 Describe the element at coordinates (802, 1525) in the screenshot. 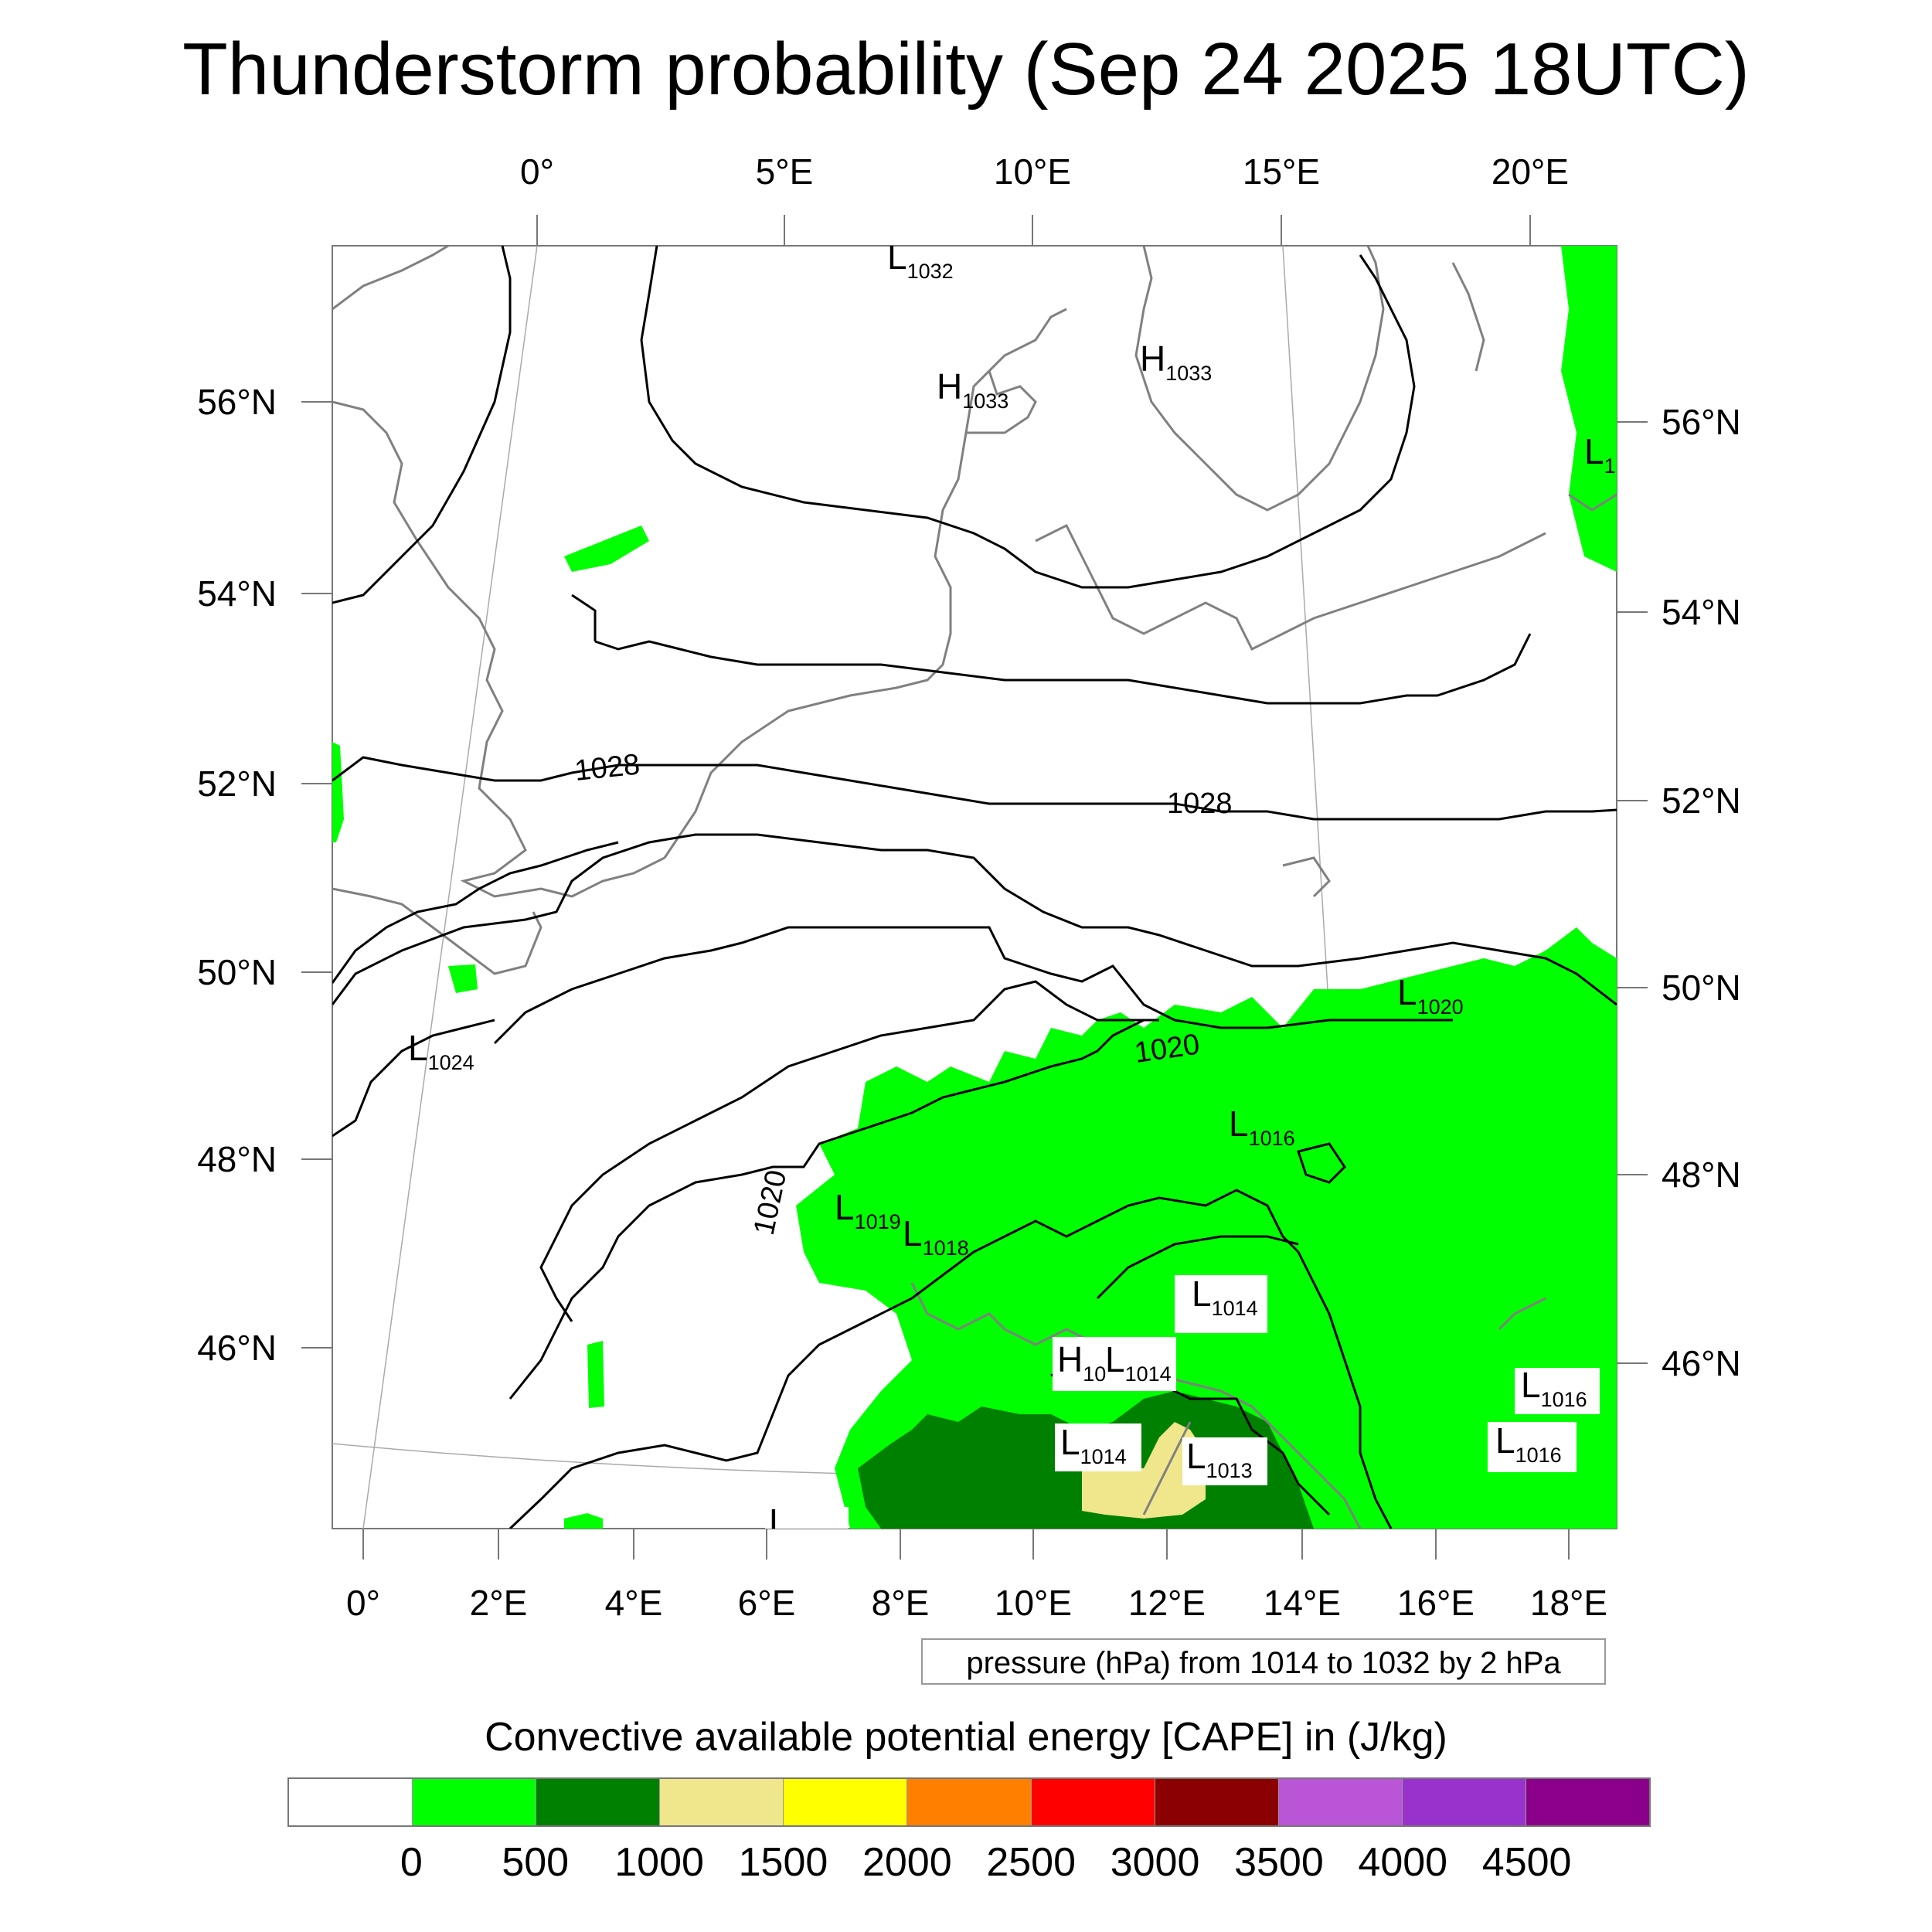

I see `pressure-center: L1017` at that location.